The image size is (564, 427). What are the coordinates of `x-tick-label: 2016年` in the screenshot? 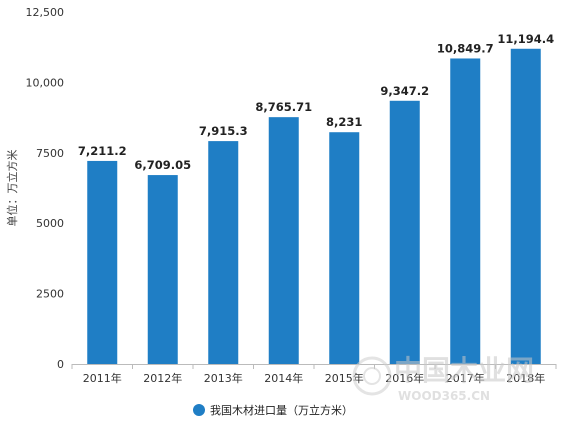 It's located at (404, 378).